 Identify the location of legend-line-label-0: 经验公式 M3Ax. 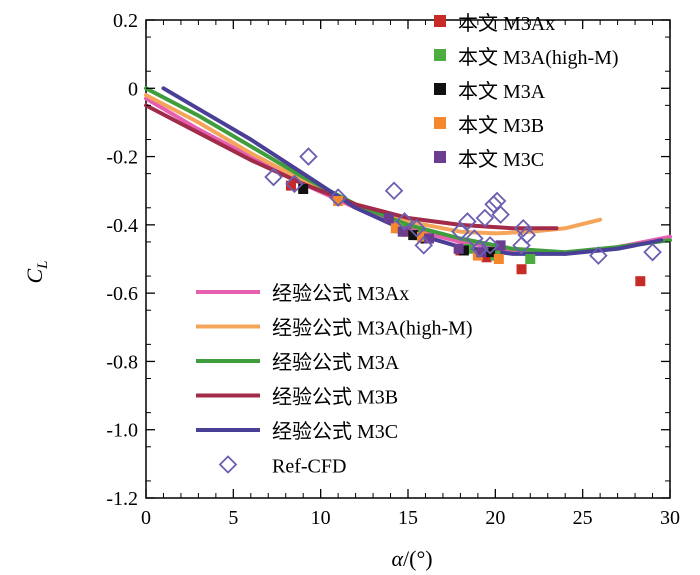
(340, 293).